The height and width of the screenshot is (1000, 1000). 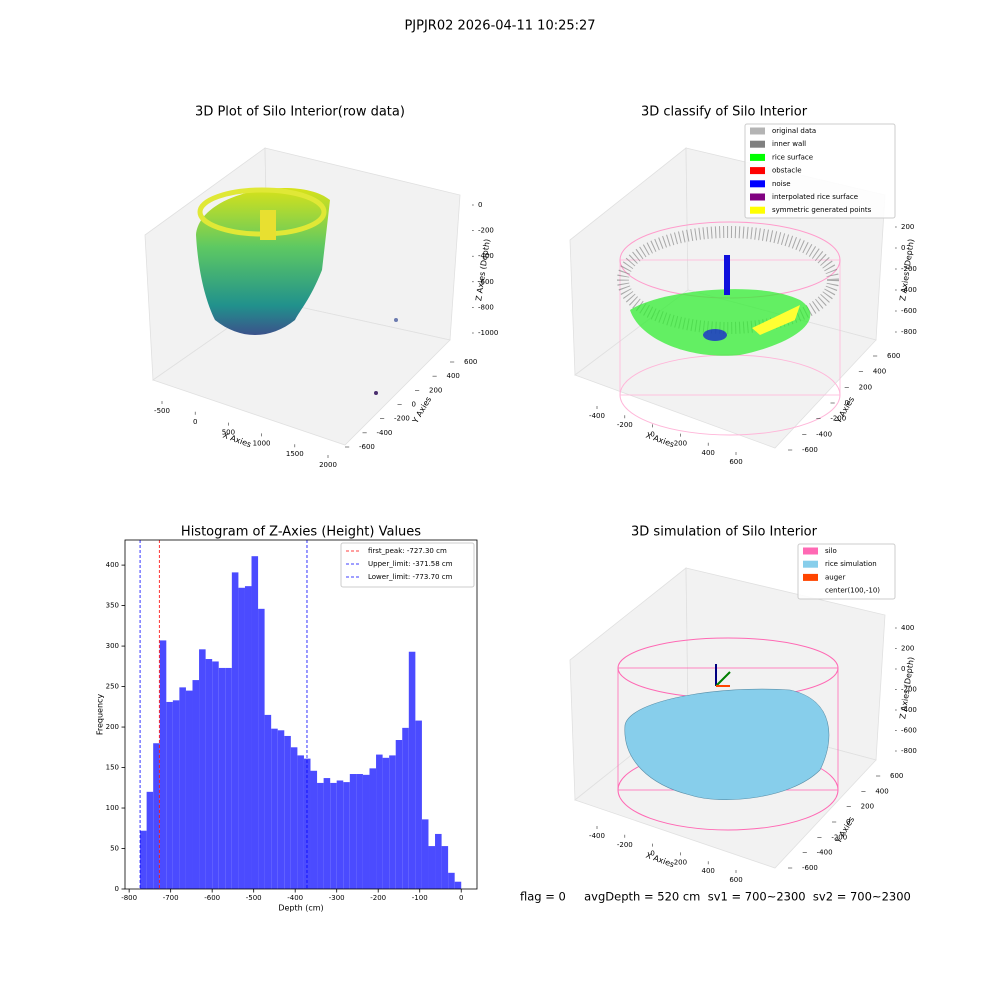 I want to click on x-tick-label: -300, so click(x=337, y=898).